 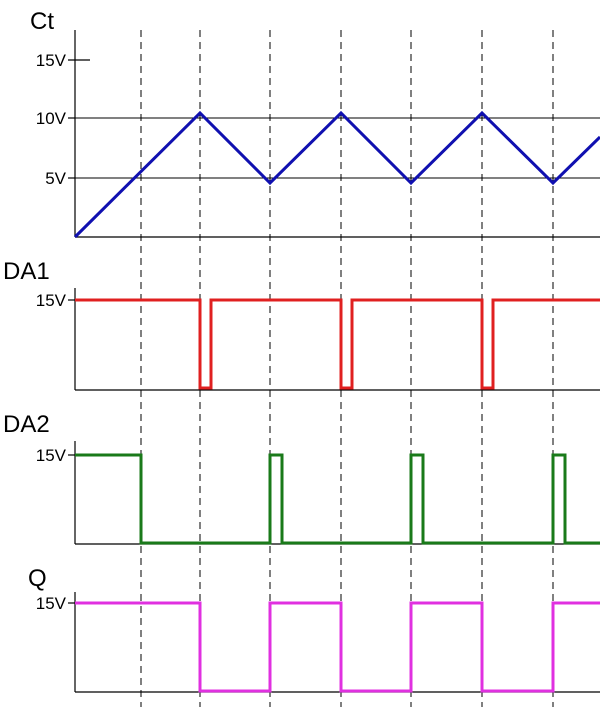 I want to click on panel-da1-title: DA1, so click(x=26, y=271).